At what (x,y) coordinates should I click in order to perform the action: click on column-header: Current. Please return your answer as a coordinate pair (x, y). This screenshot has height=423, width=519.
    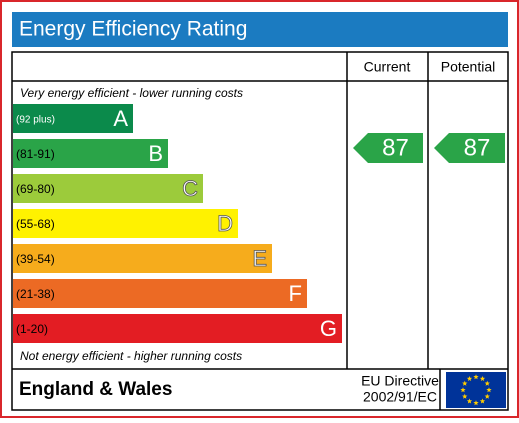
    Looking at the image, I should click on (387, 67).